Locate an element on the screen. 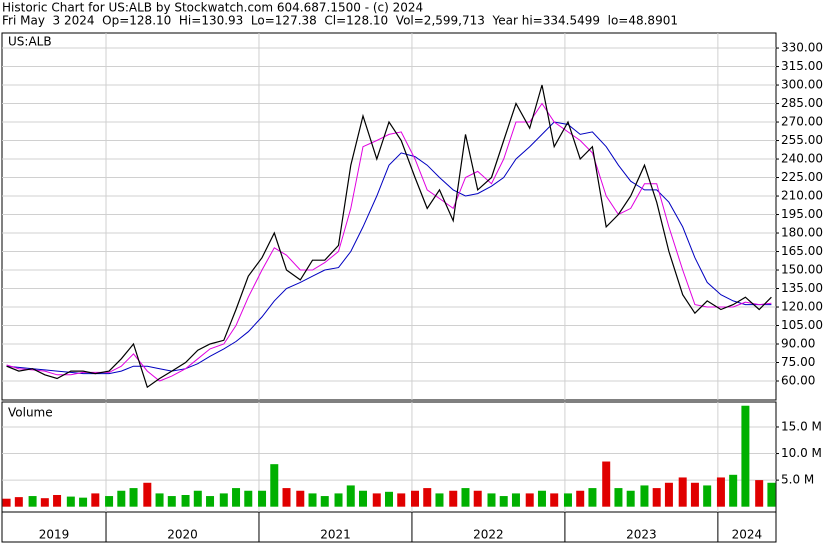 The height and width of the screenshot is (543, 830). y-tick-label: 75.00 is located at coordinates (798, 362).